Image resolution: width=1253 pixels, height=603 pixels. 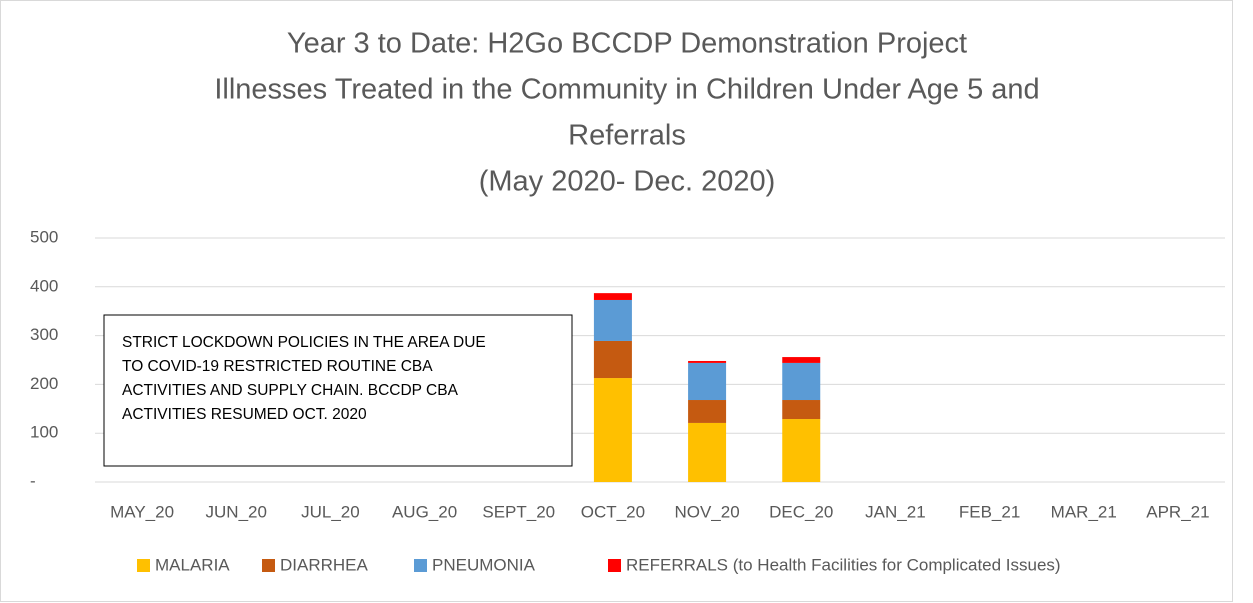 What do you see at coordinates (290, 390) in the screenshot?
I see `annotation-text: ACTIVITIES AND SUPPLY CHAIN. BCCDP CBA` at bounding box center [290, 390].